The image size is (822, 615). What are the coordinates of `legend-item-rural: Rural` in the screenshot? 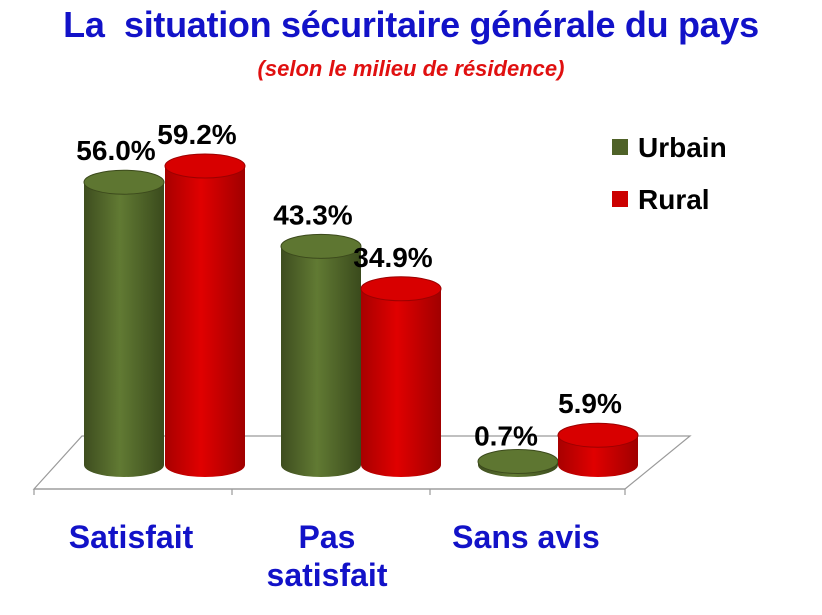 It's located at (692, 201).